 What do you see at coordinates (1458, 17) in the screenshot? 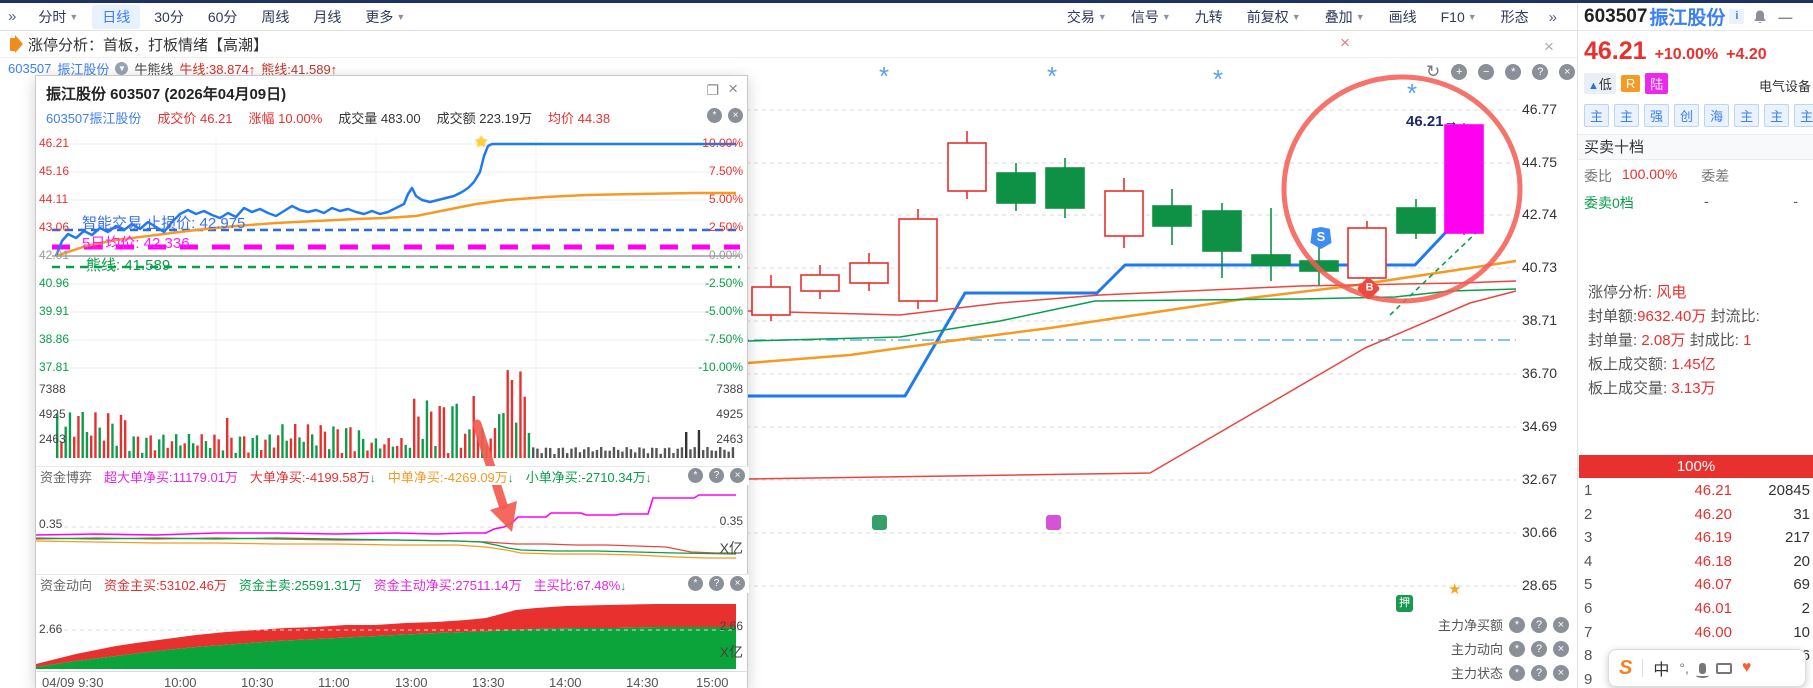
I see `tool-F10: F10 ▼` at bounding box center [1458, 17].